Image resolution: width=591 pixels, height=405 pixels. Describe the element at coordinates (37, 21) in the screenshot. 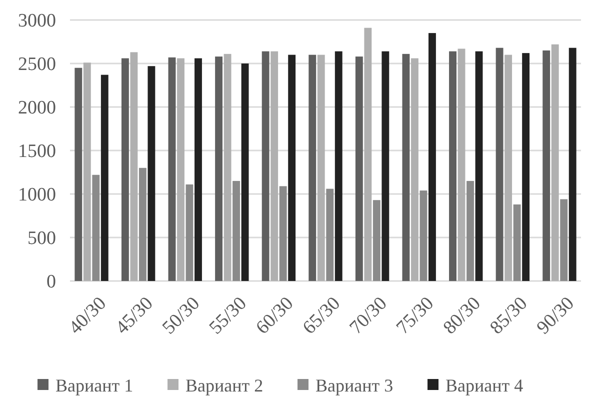

I see `y-tick-label: 3000` at that location.